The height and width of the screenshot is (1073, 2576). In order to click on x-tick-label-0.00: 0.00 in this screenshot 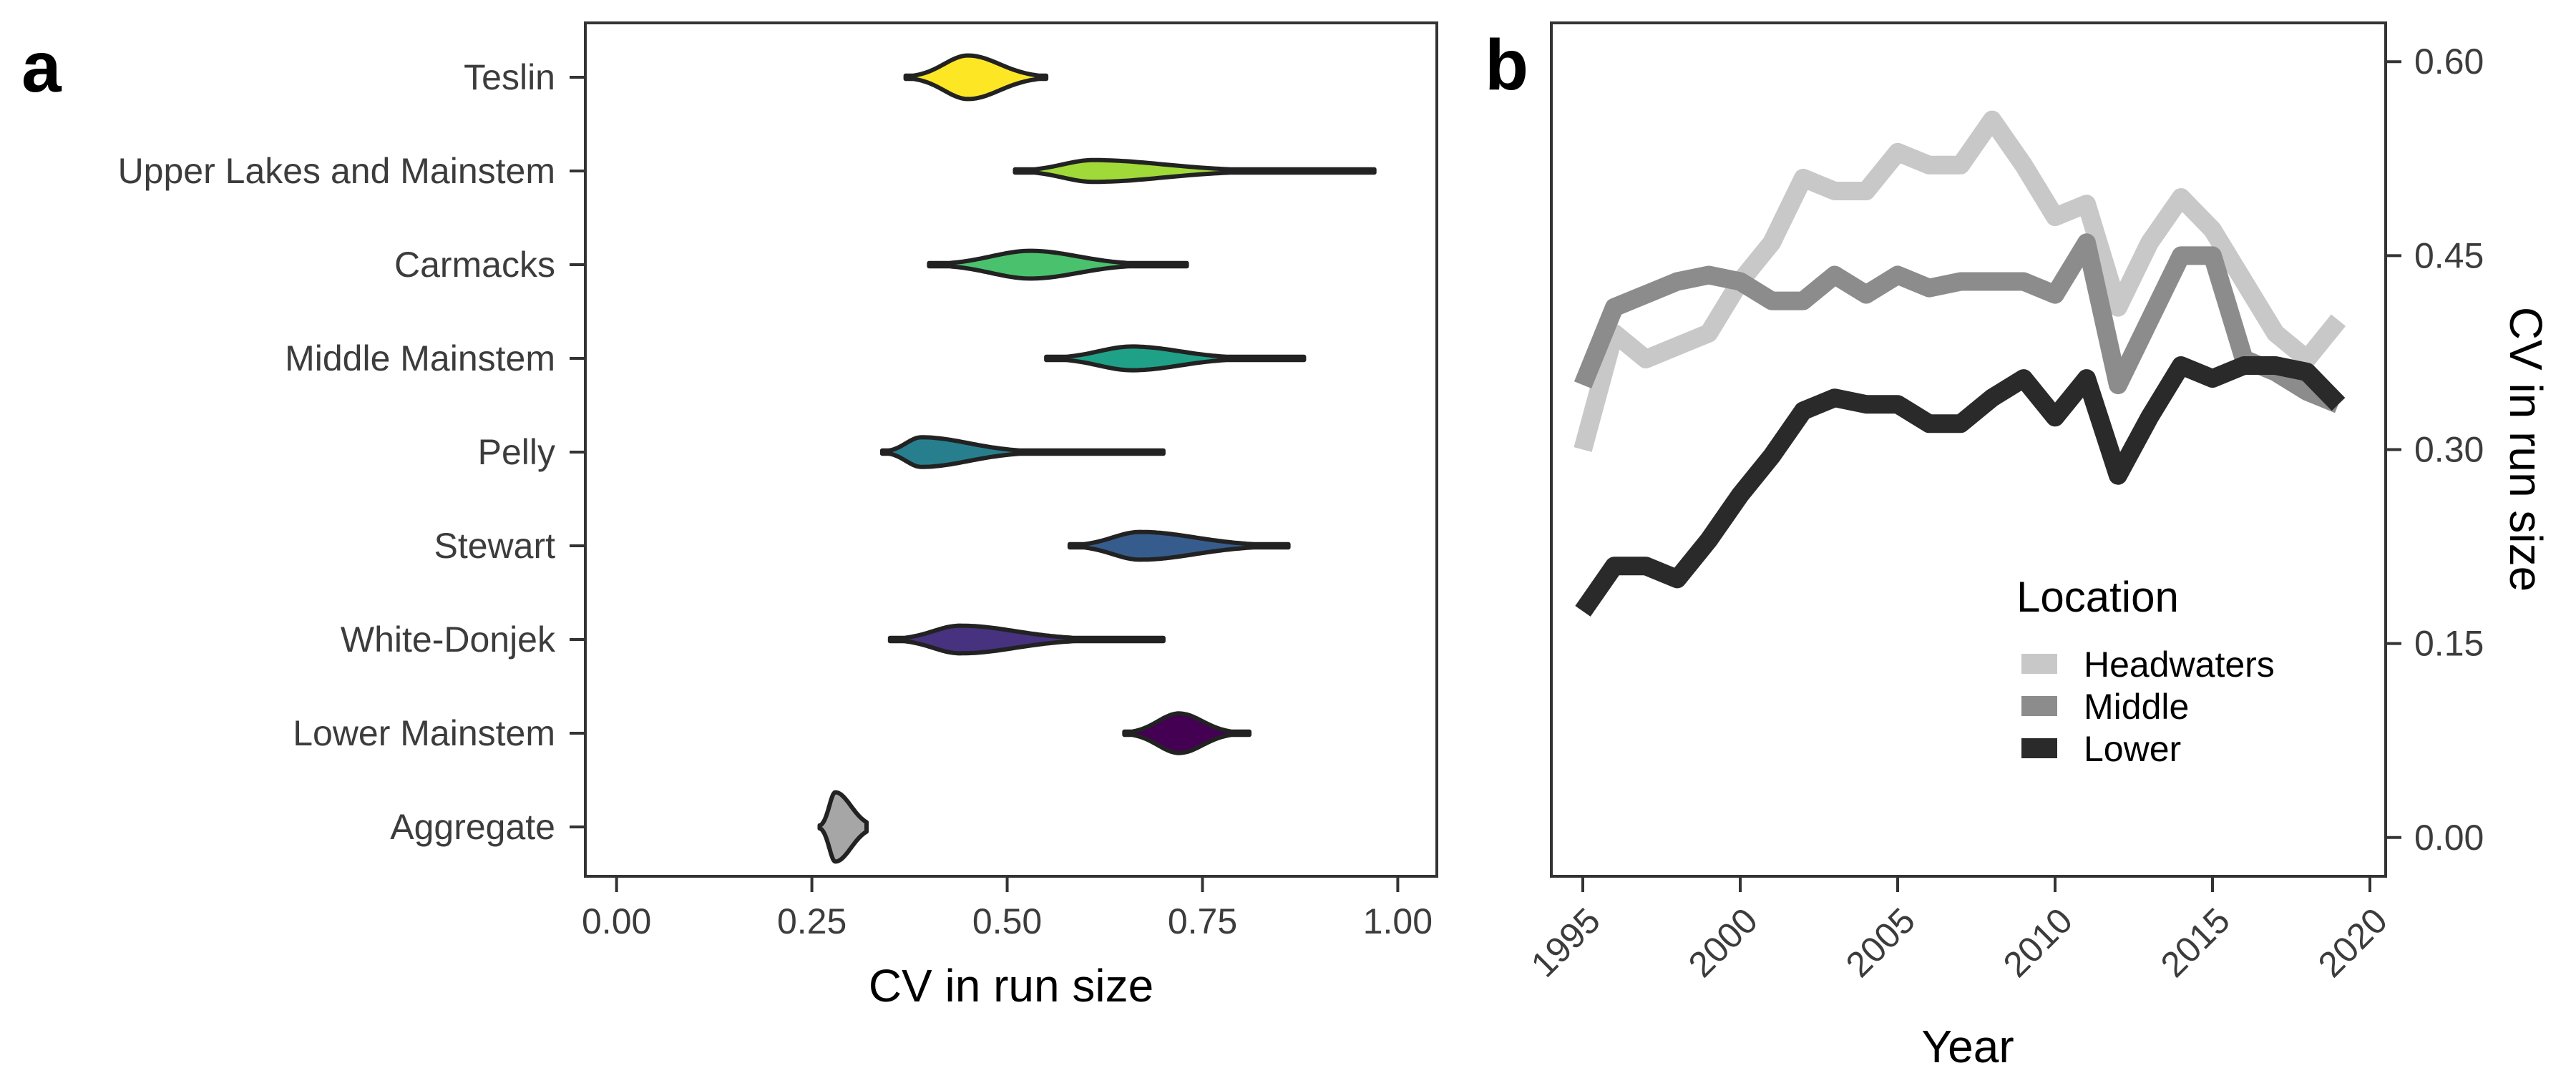, I will do `click(616, 921)`.